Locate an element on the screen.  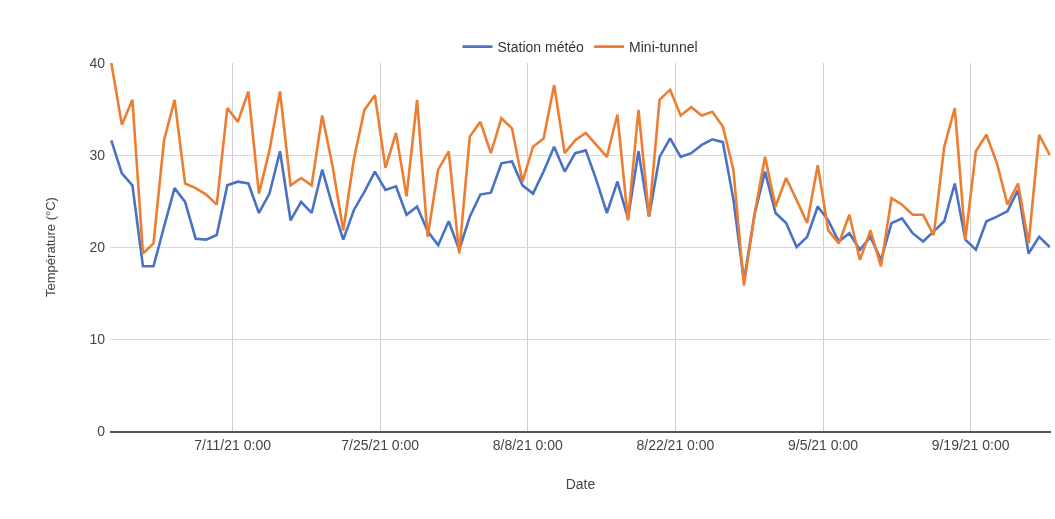
x-tick-label: 8/8/21 0:00 is located at coordinates (528, 444).